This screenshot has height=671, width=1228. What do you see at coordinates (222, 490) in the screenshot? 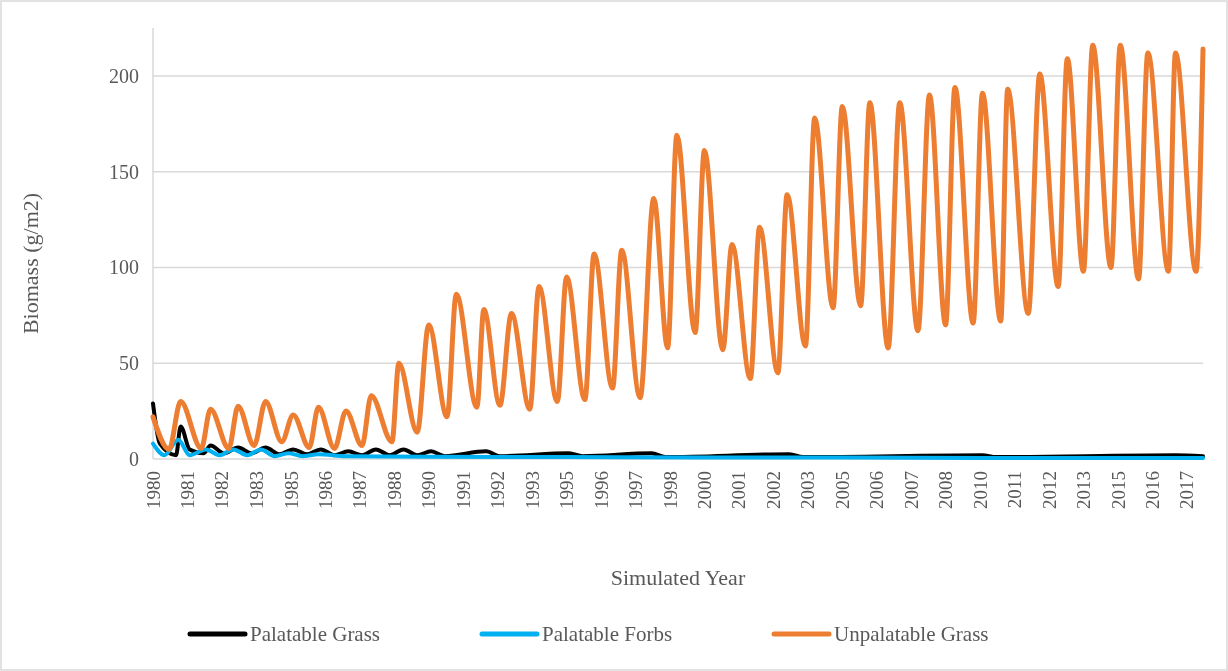
I see `x-tick-label: 1982` at bounding box center [222, 490].